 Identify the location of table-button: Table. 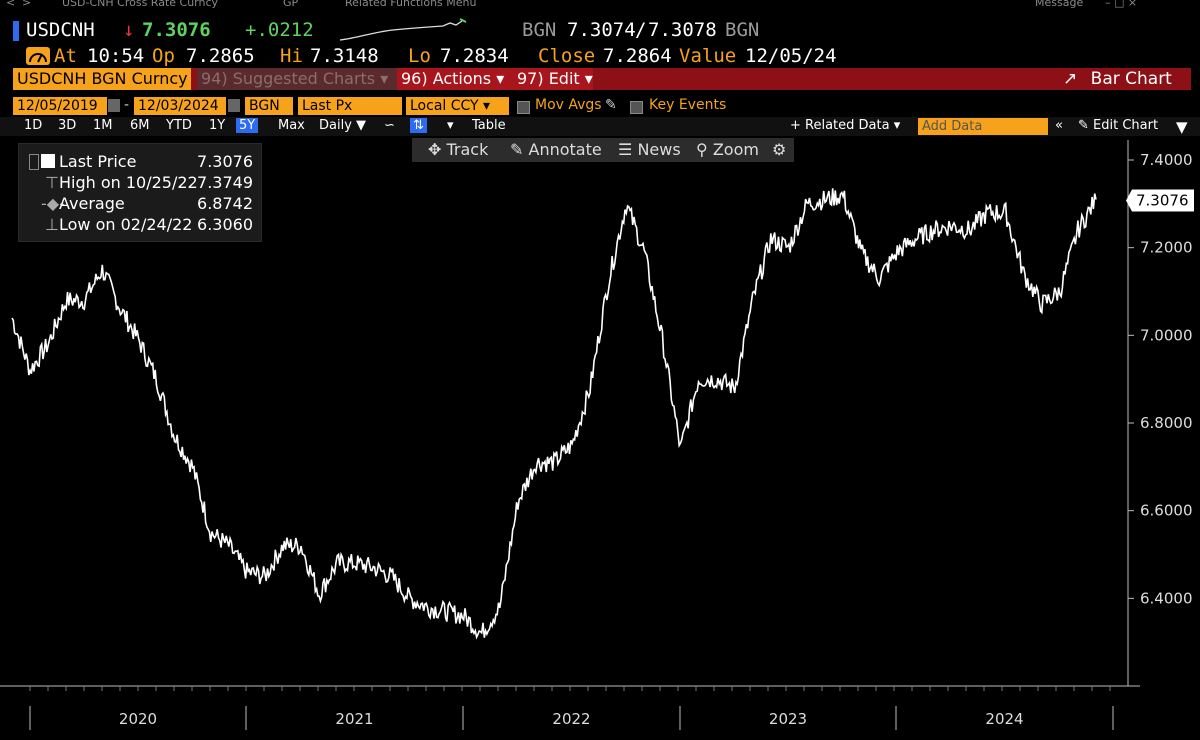
(489, 125).